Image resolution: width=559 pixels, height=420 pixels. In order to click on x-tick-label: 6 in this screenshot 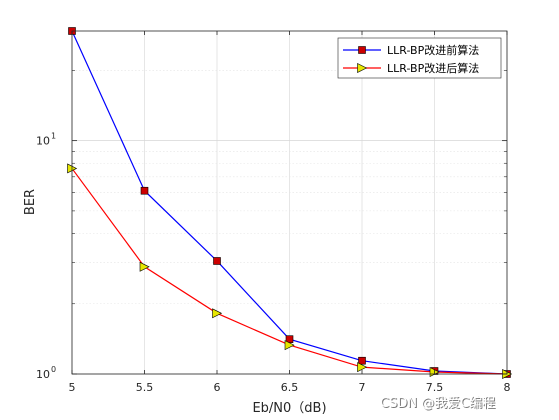, I will do `click(217, 387)`.